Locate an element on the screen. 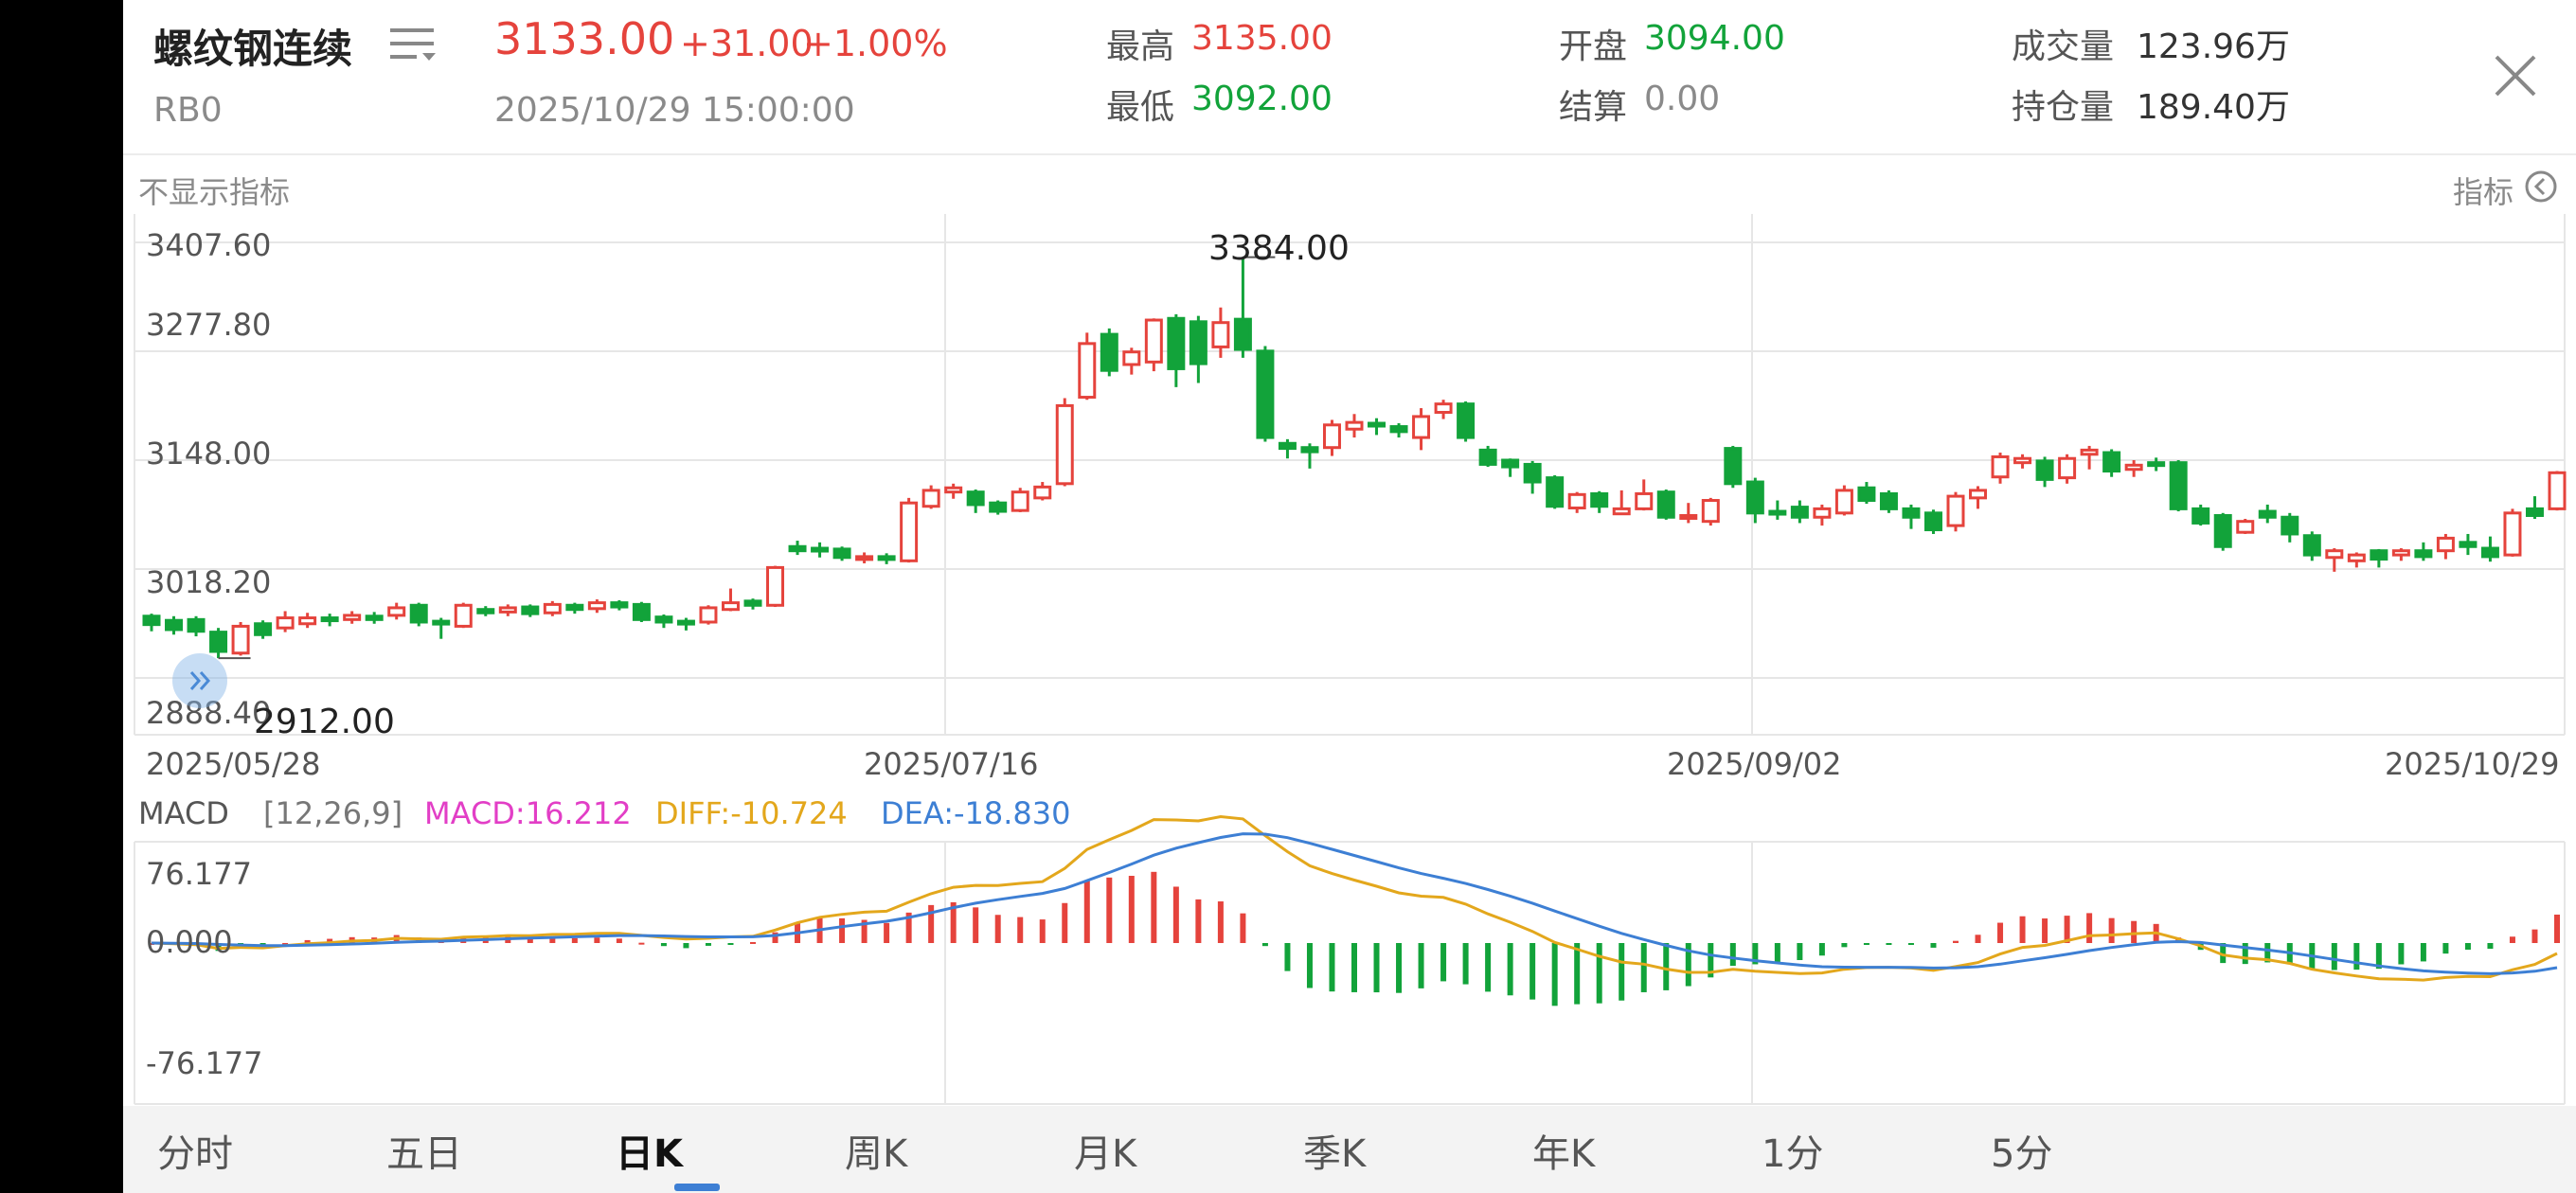  chevron-circle-icon is located at coordinates (2541, 187).